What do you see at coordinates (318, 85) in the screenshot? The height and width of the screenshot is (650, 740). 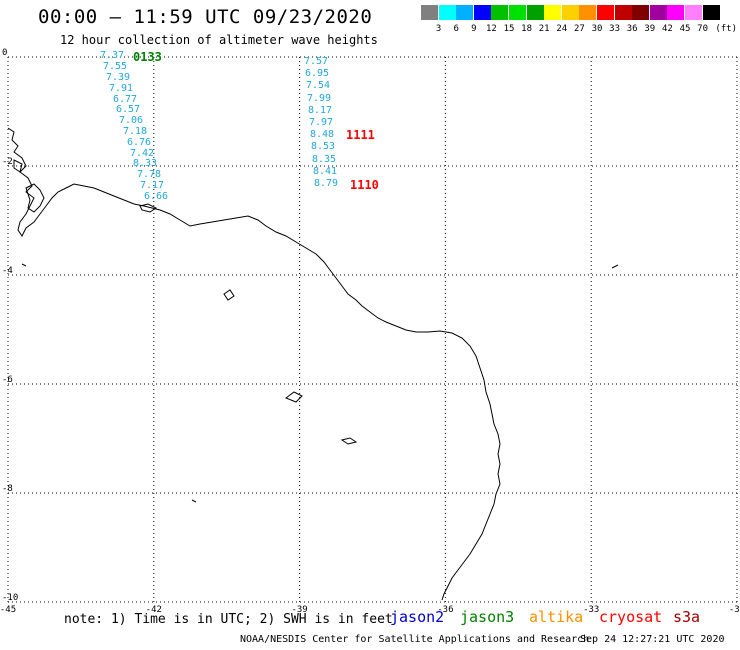 I see `track-b-value: 7.54` at bounding box center [318, 85].